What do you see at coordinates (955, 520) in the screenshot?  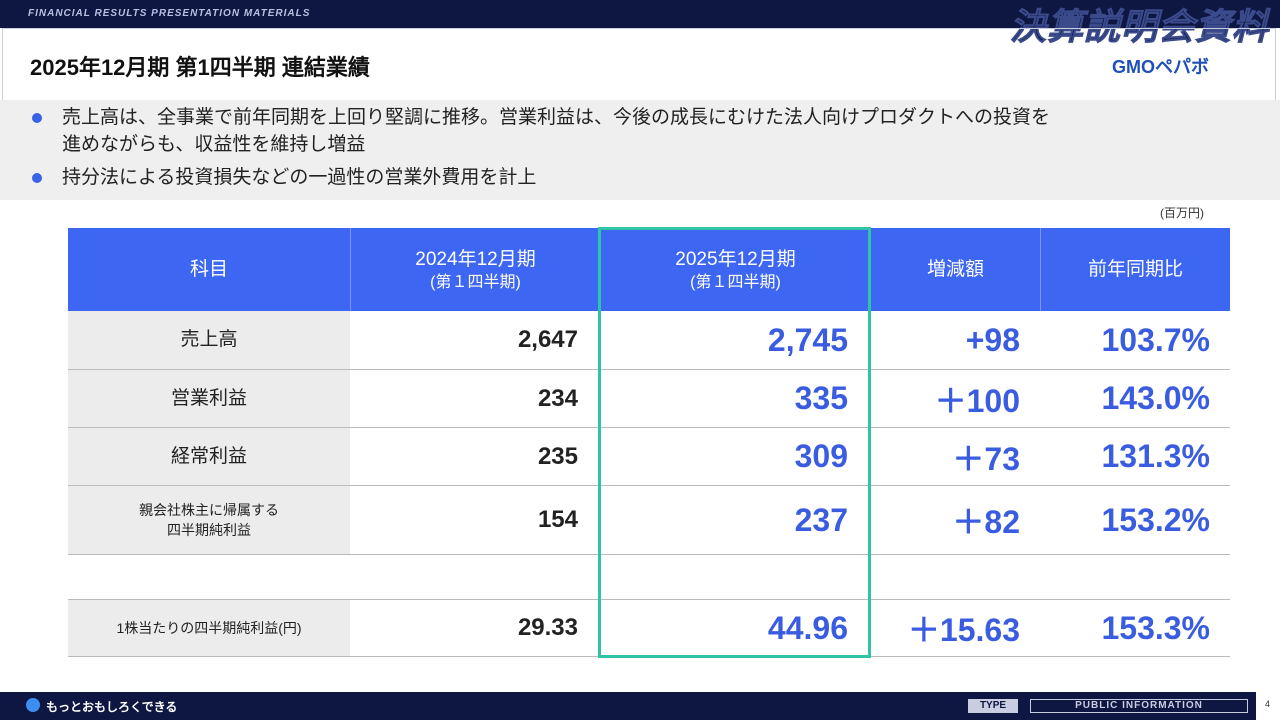 I see `value-cell: ＋82` at bounding box center [955, 520].